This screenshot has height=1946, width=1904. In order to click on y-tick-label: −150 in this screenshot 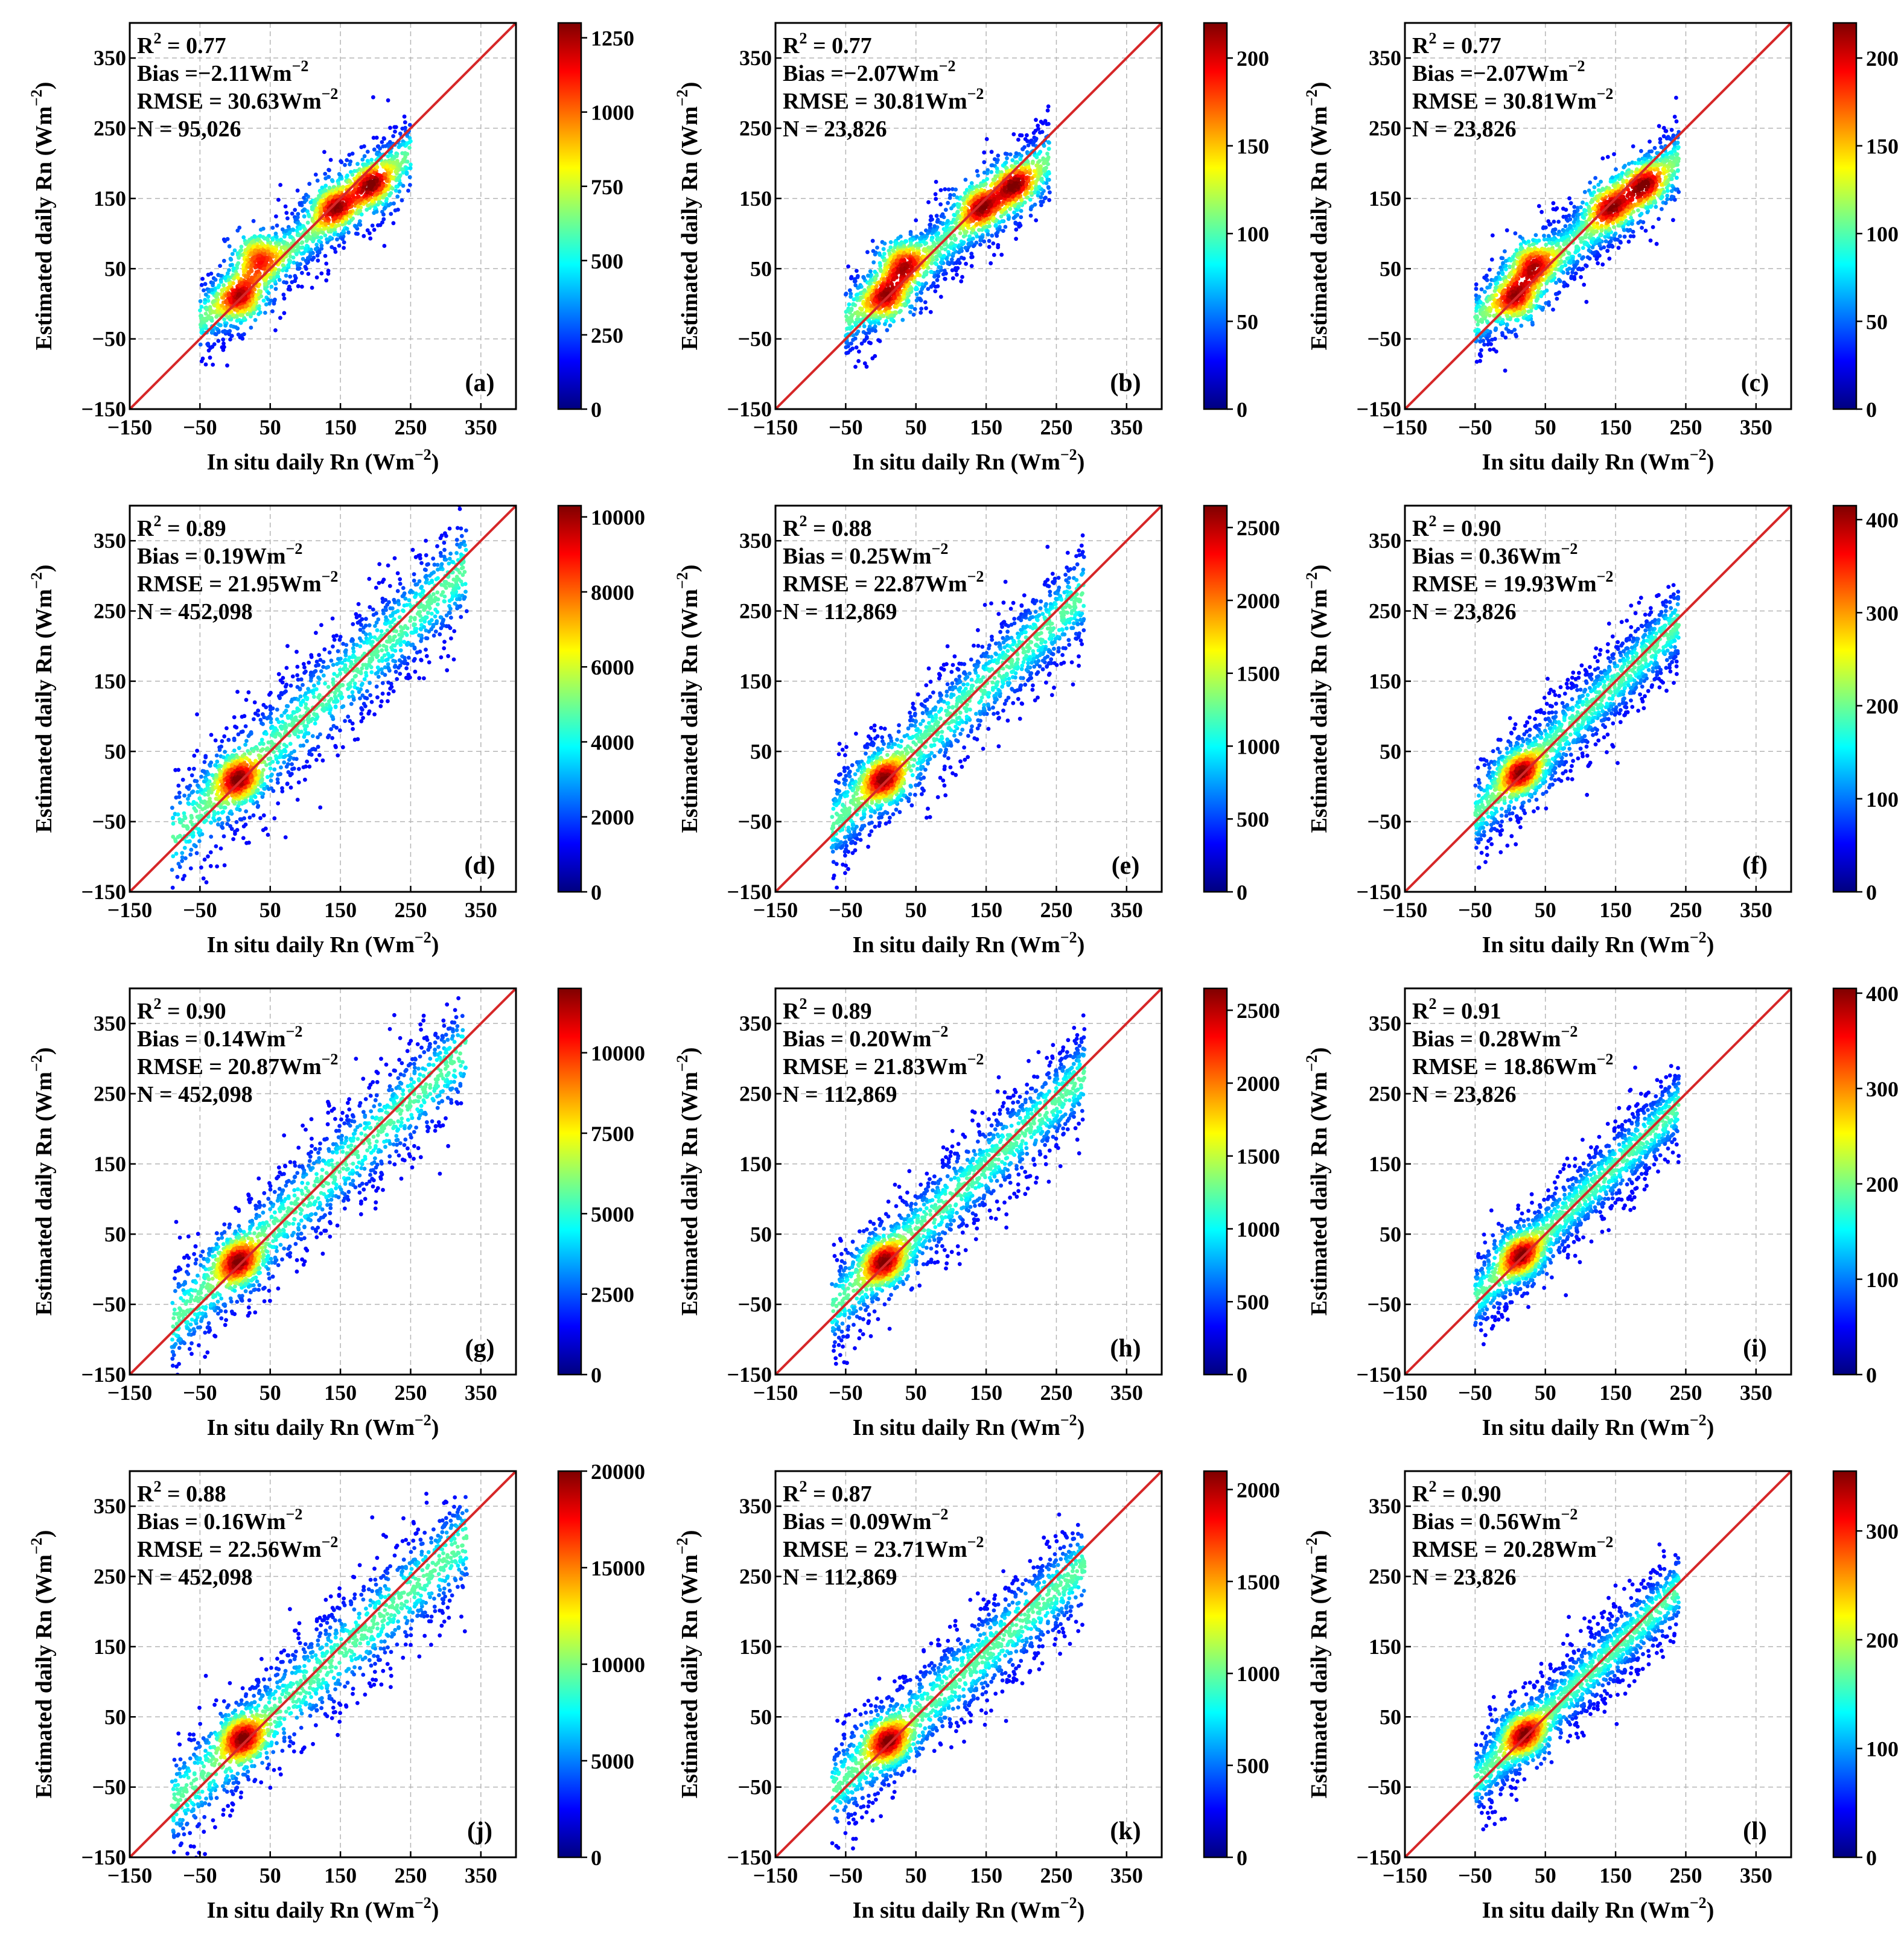, I will do `click(103, 409)`.